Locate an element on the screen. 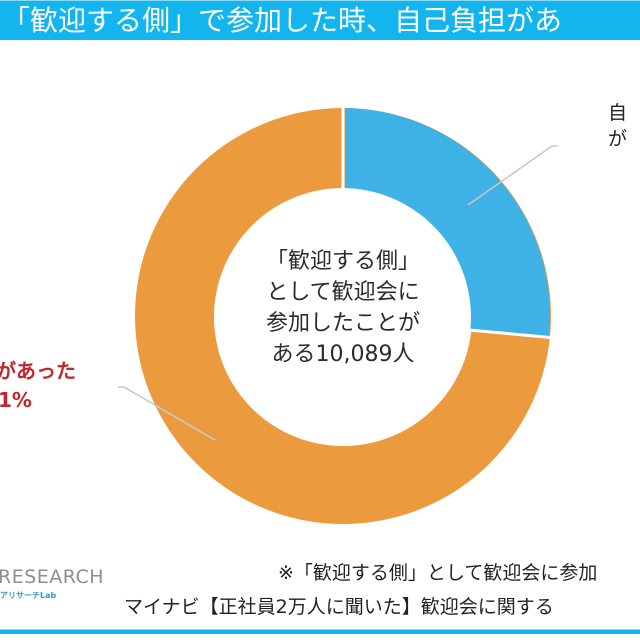 The width and height of the screenshot is (640, 640). center-label-line: ある10,089人 is located at coordinates (343, 354).